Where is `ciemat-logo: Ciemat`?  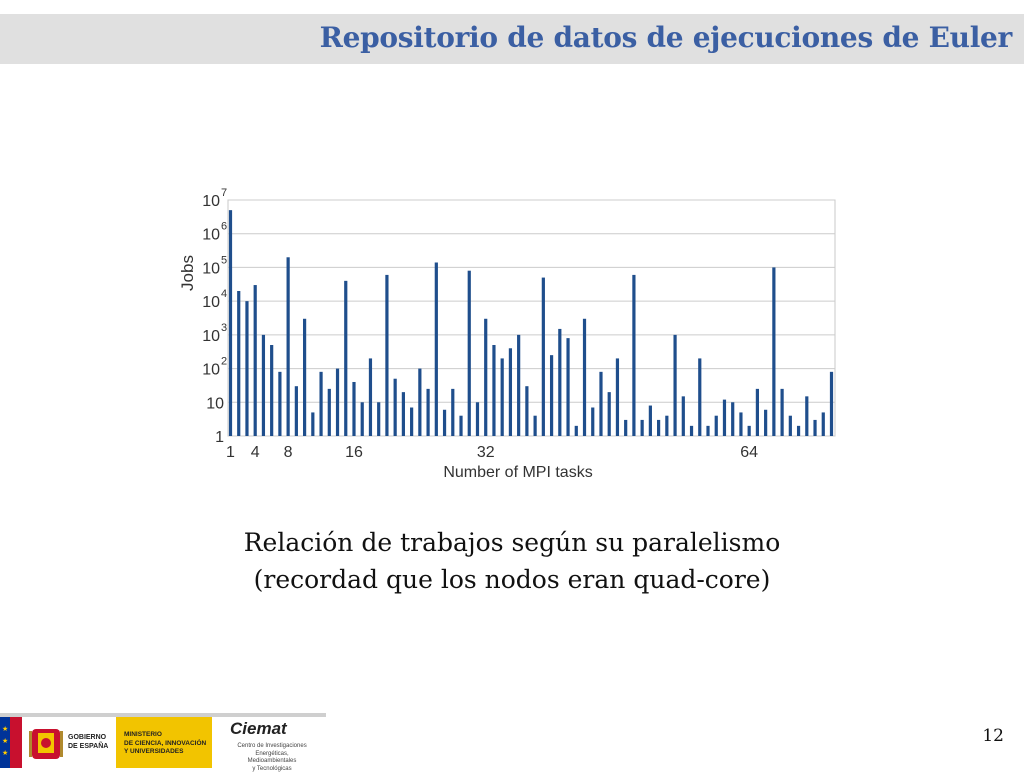
ciemat-logo: Ciemat is located at coordinates (258, 728).